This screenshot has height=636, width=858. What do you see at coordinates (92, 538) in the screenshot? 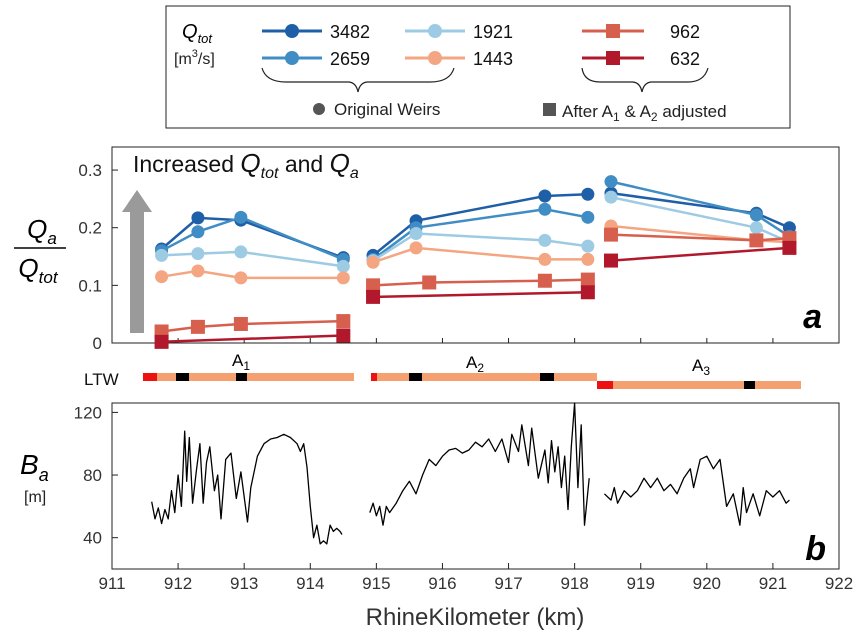
I see `panel-b-ytick-label: 40` at bounding box center [92, 538].